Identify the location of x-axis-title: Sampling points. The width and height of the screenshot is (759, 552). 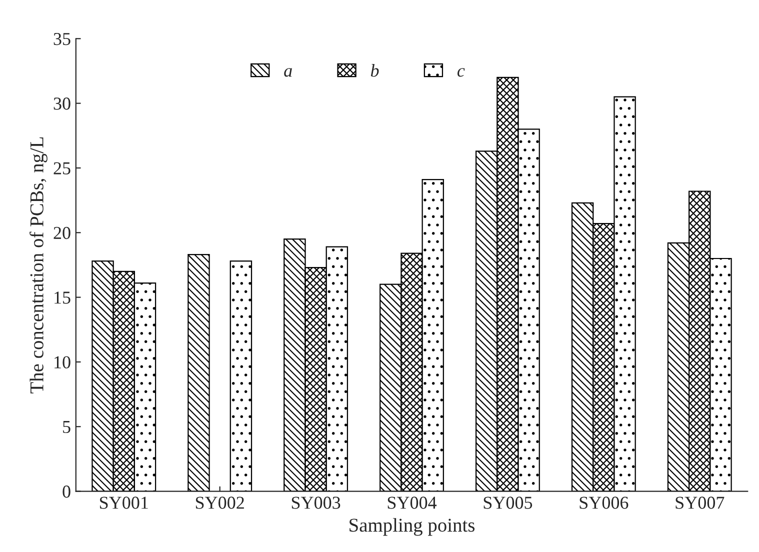
(412, 527).